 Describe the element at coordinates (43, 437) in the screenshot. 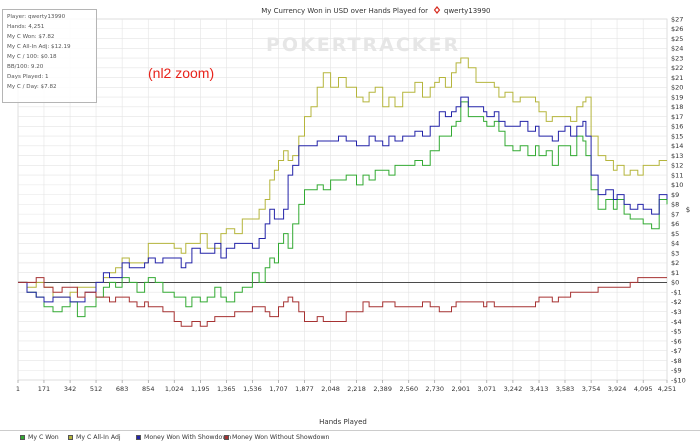

I see `legend-label: My C Won` at that location.